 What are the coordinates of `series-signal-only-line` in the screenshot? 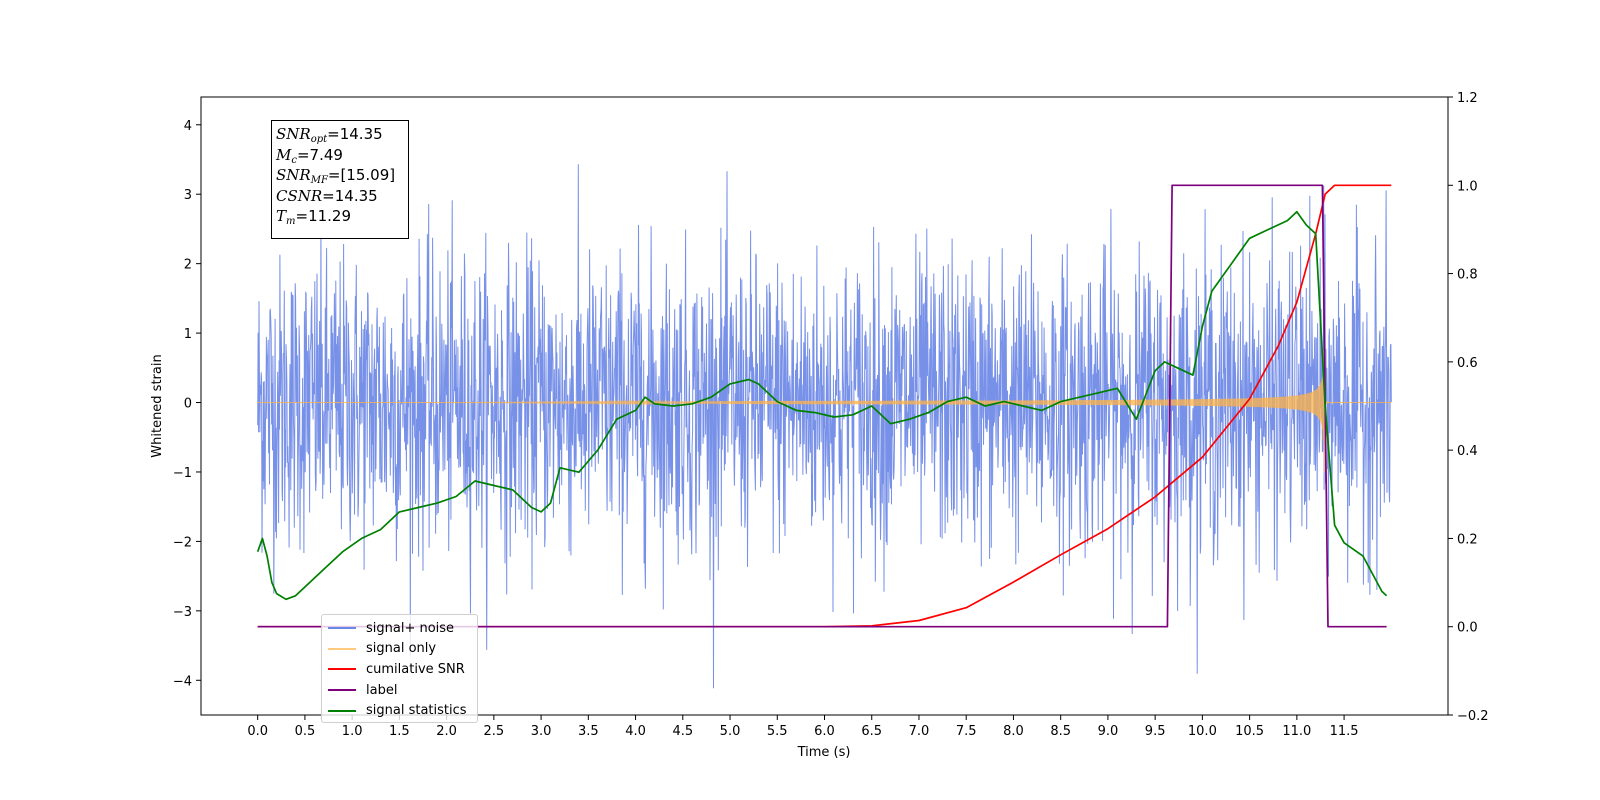 It's located at (824, 411).